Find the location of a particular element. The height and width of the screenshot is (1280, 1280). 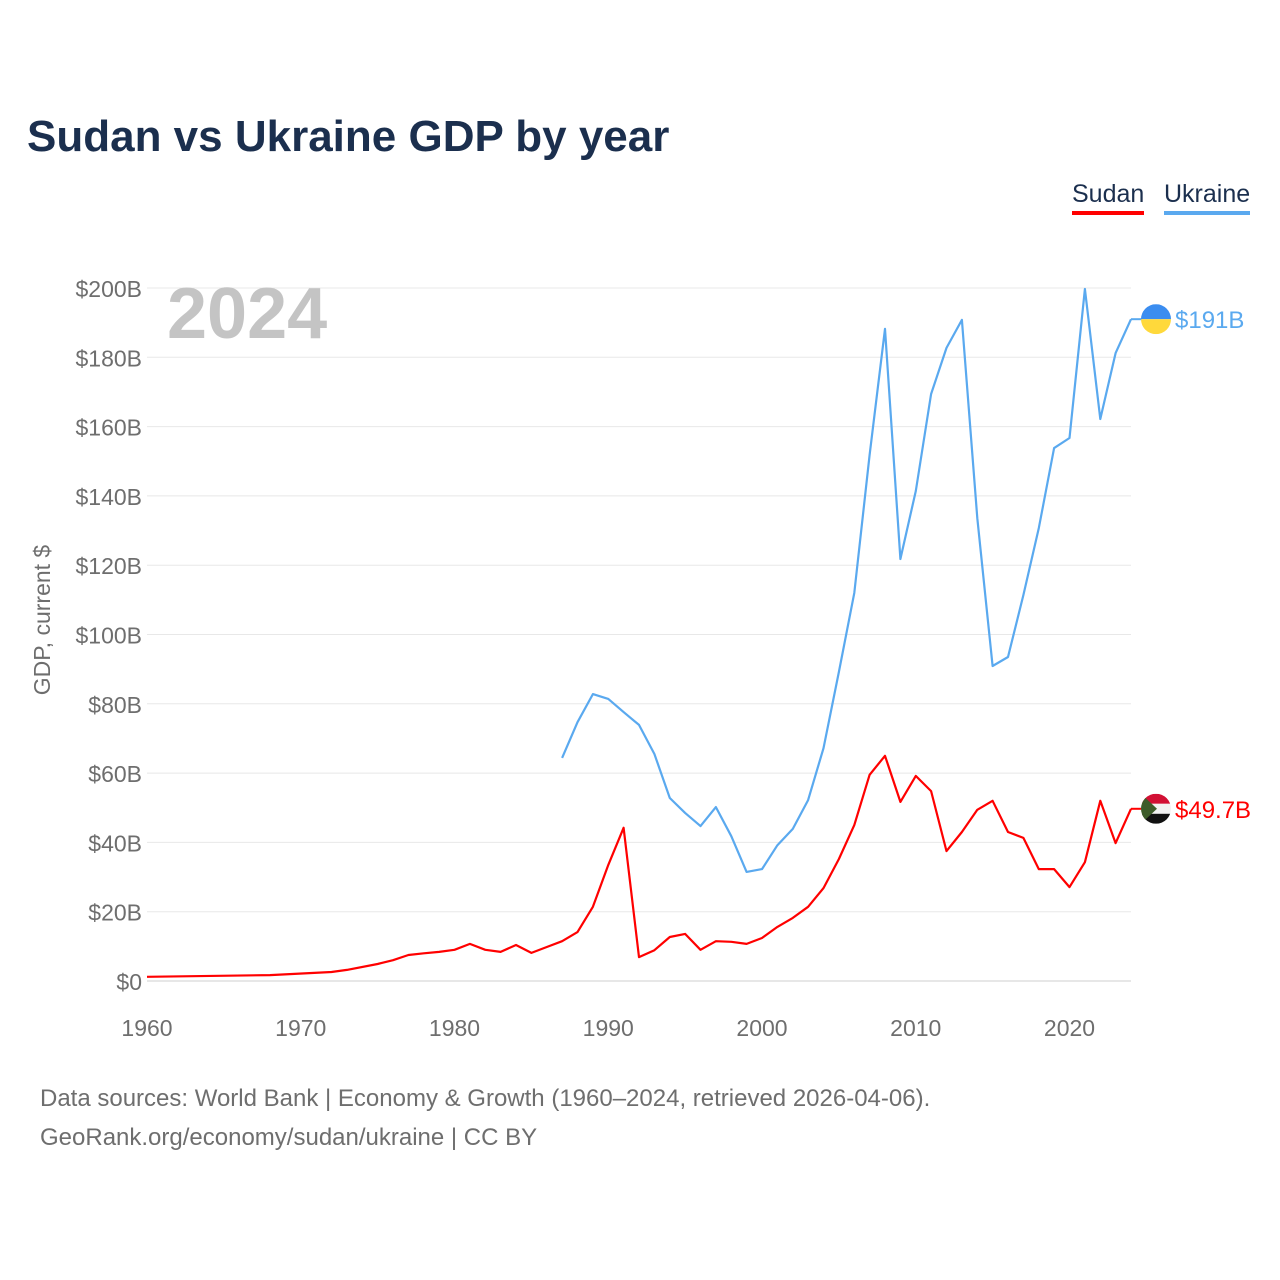

y-tick-label: $180B is located at coordinates (108, 358).